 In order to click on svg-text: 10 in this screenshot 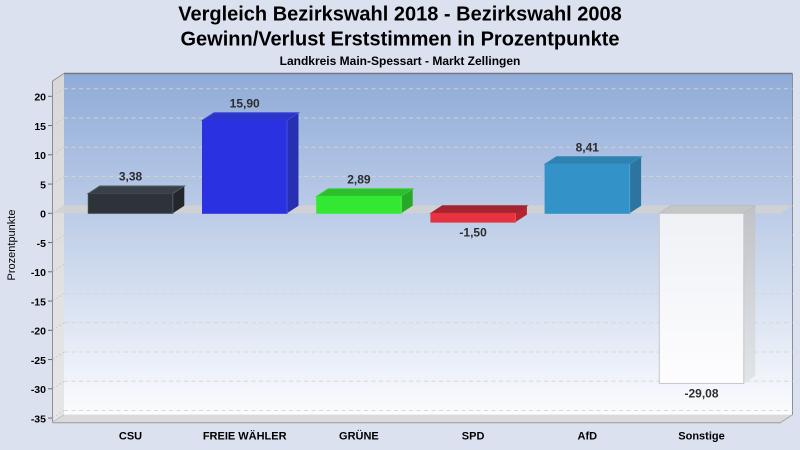, I will do `click(40, 156)`.